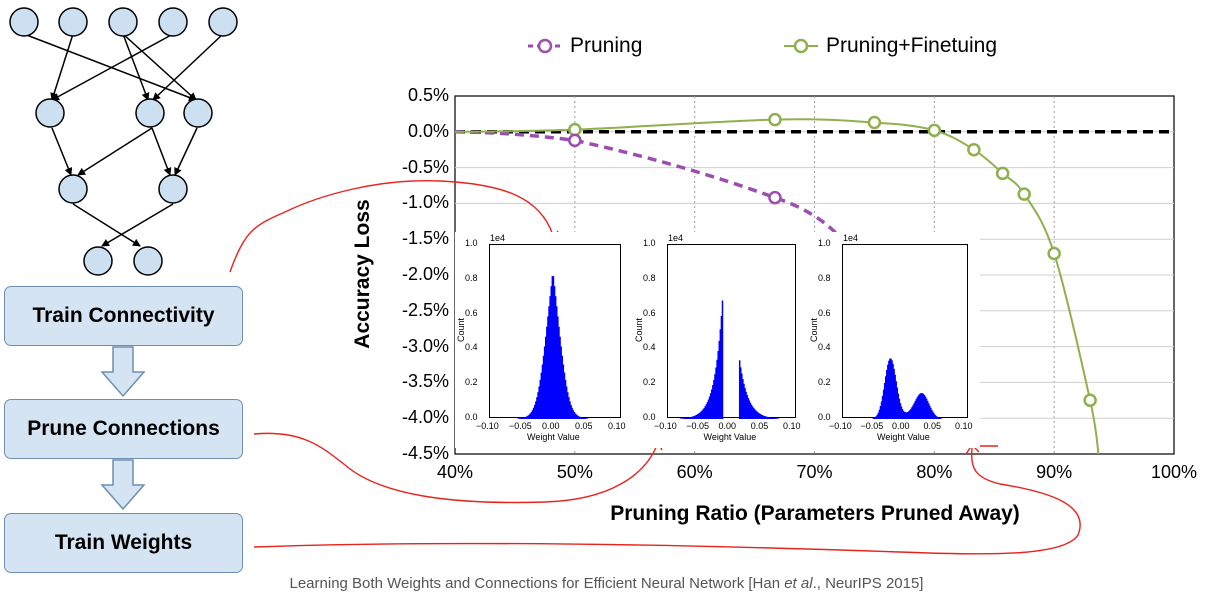 The height and width of the screenshot is (596, 1213). Describe the element at coordinates (824, 347) in the screenshot. I see `histogram-y-tick: 0.4` at that location.